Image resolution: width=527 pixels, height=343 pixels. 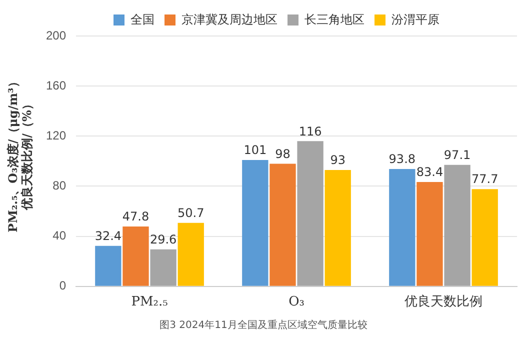 I want to click on data-label: 93, so click(x=338, y=160).